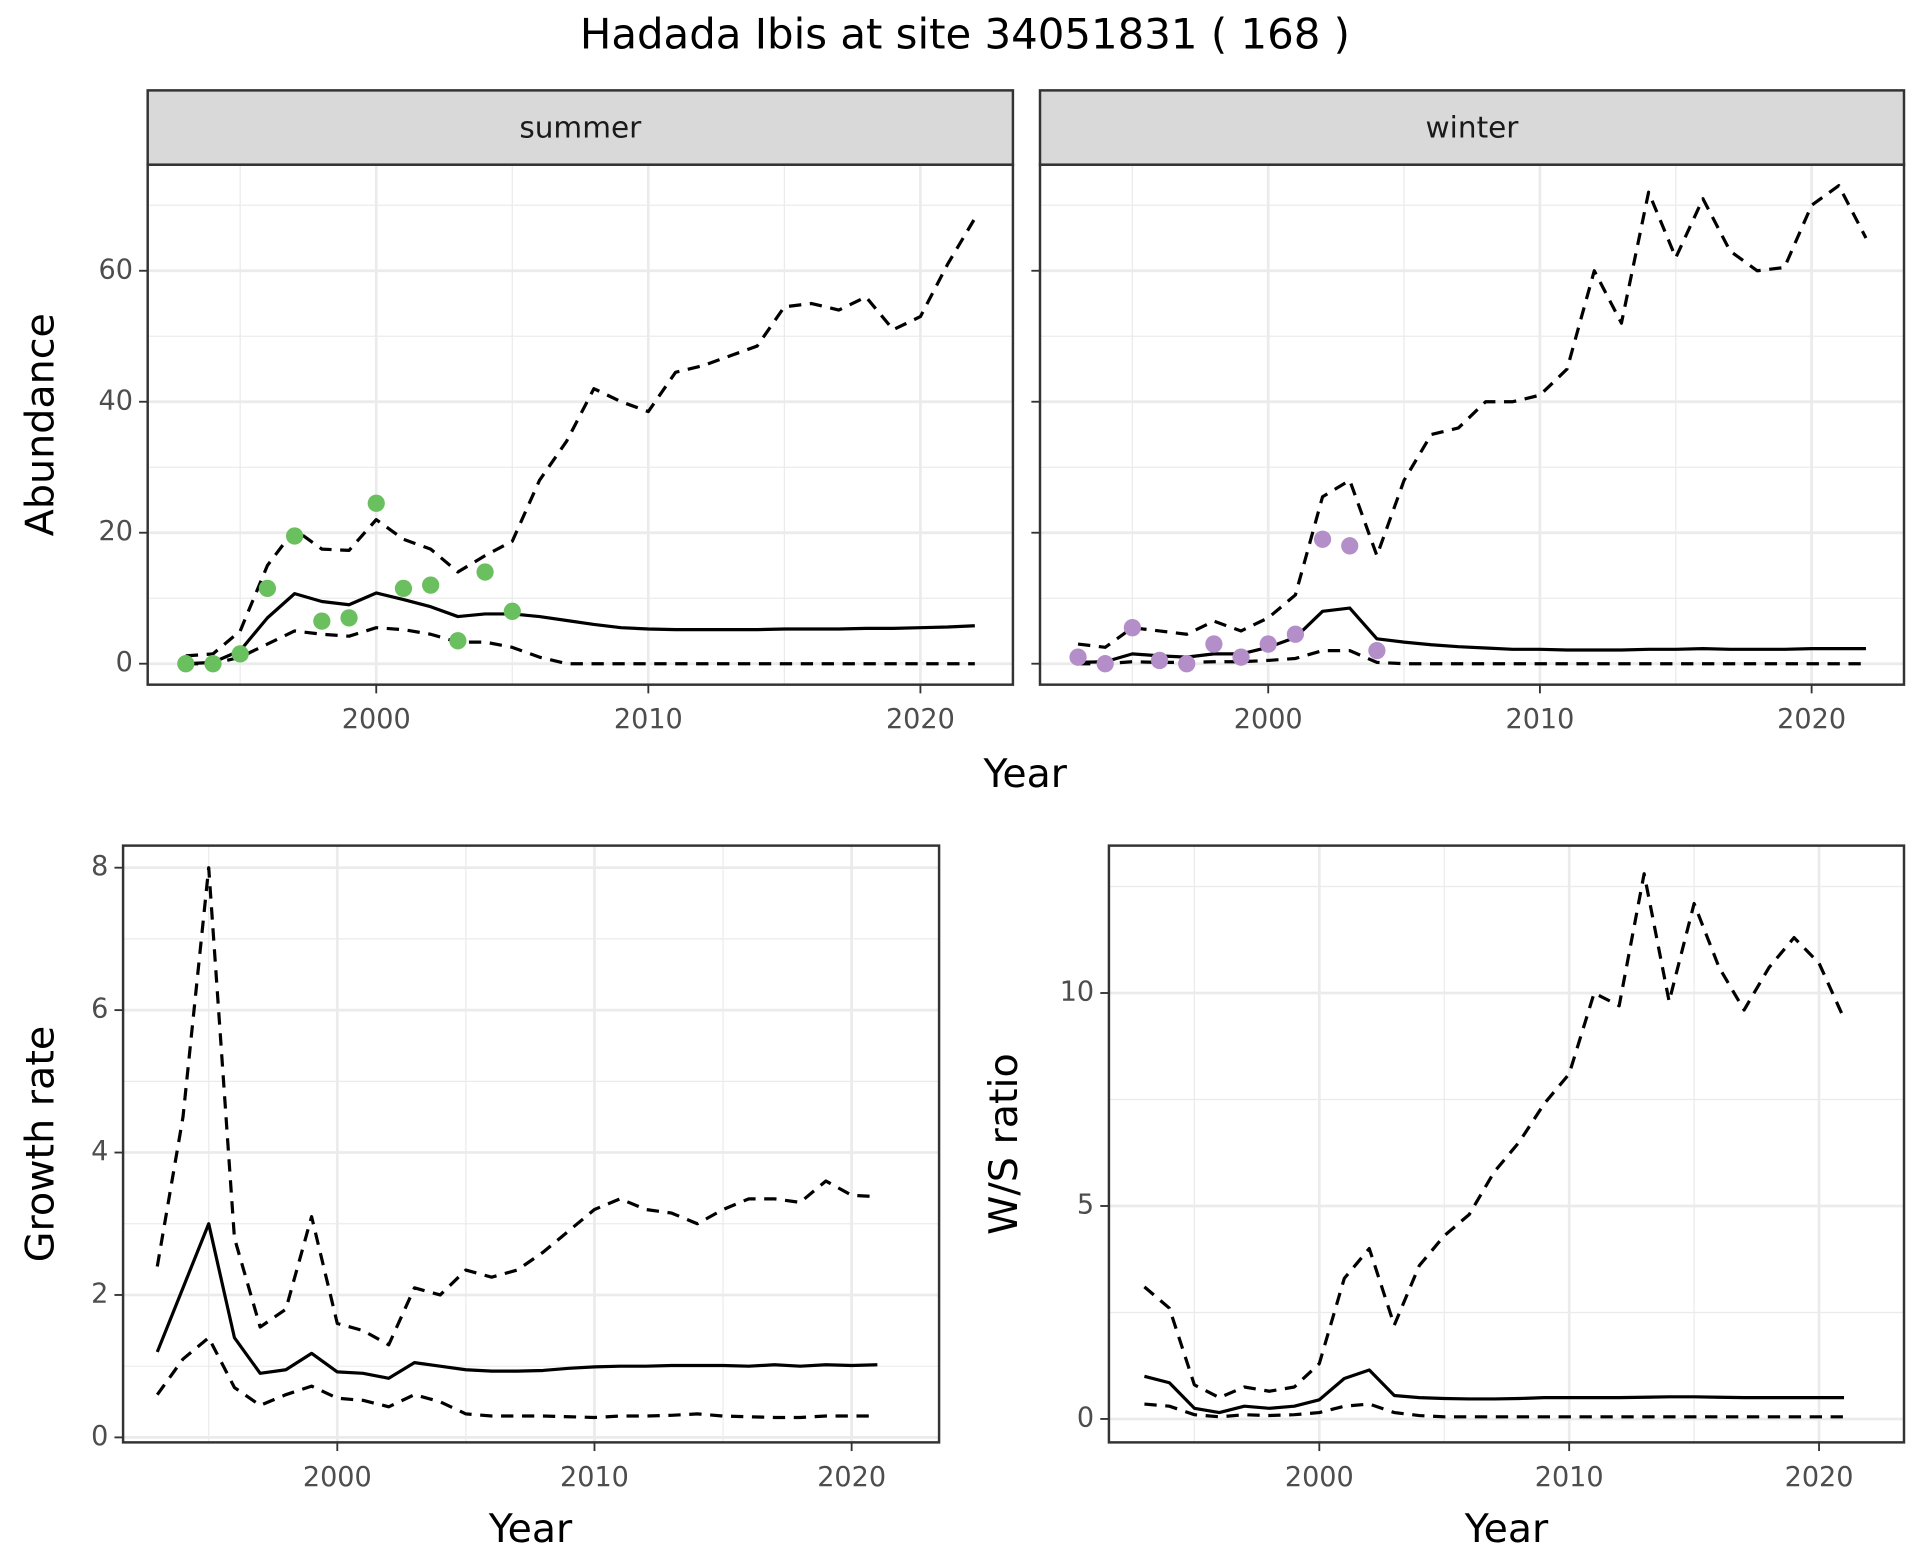 This screenshot has width=1920, height=1560. Describe the element at coordinates (99, 1151) in the screenshot. I see `y-tick-label: 4` at that location.